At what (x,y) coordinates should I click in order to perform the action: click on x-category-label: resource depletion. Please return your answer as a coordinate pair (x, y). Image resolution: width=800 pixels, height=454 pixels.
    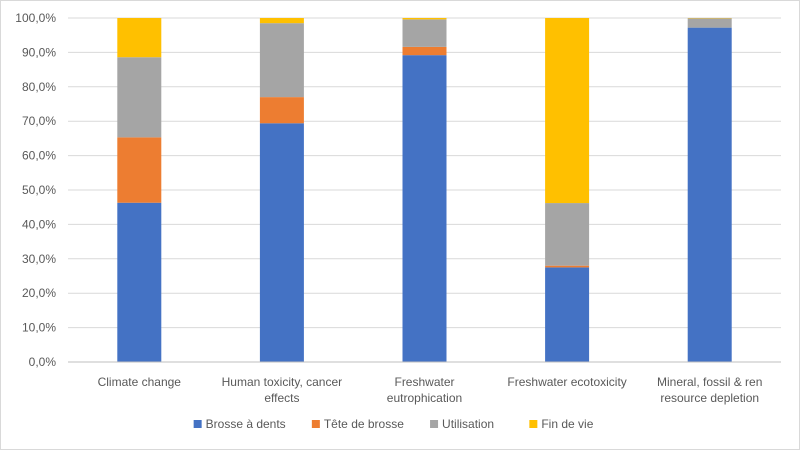
    Looking at the image, I should click on (709, 398).